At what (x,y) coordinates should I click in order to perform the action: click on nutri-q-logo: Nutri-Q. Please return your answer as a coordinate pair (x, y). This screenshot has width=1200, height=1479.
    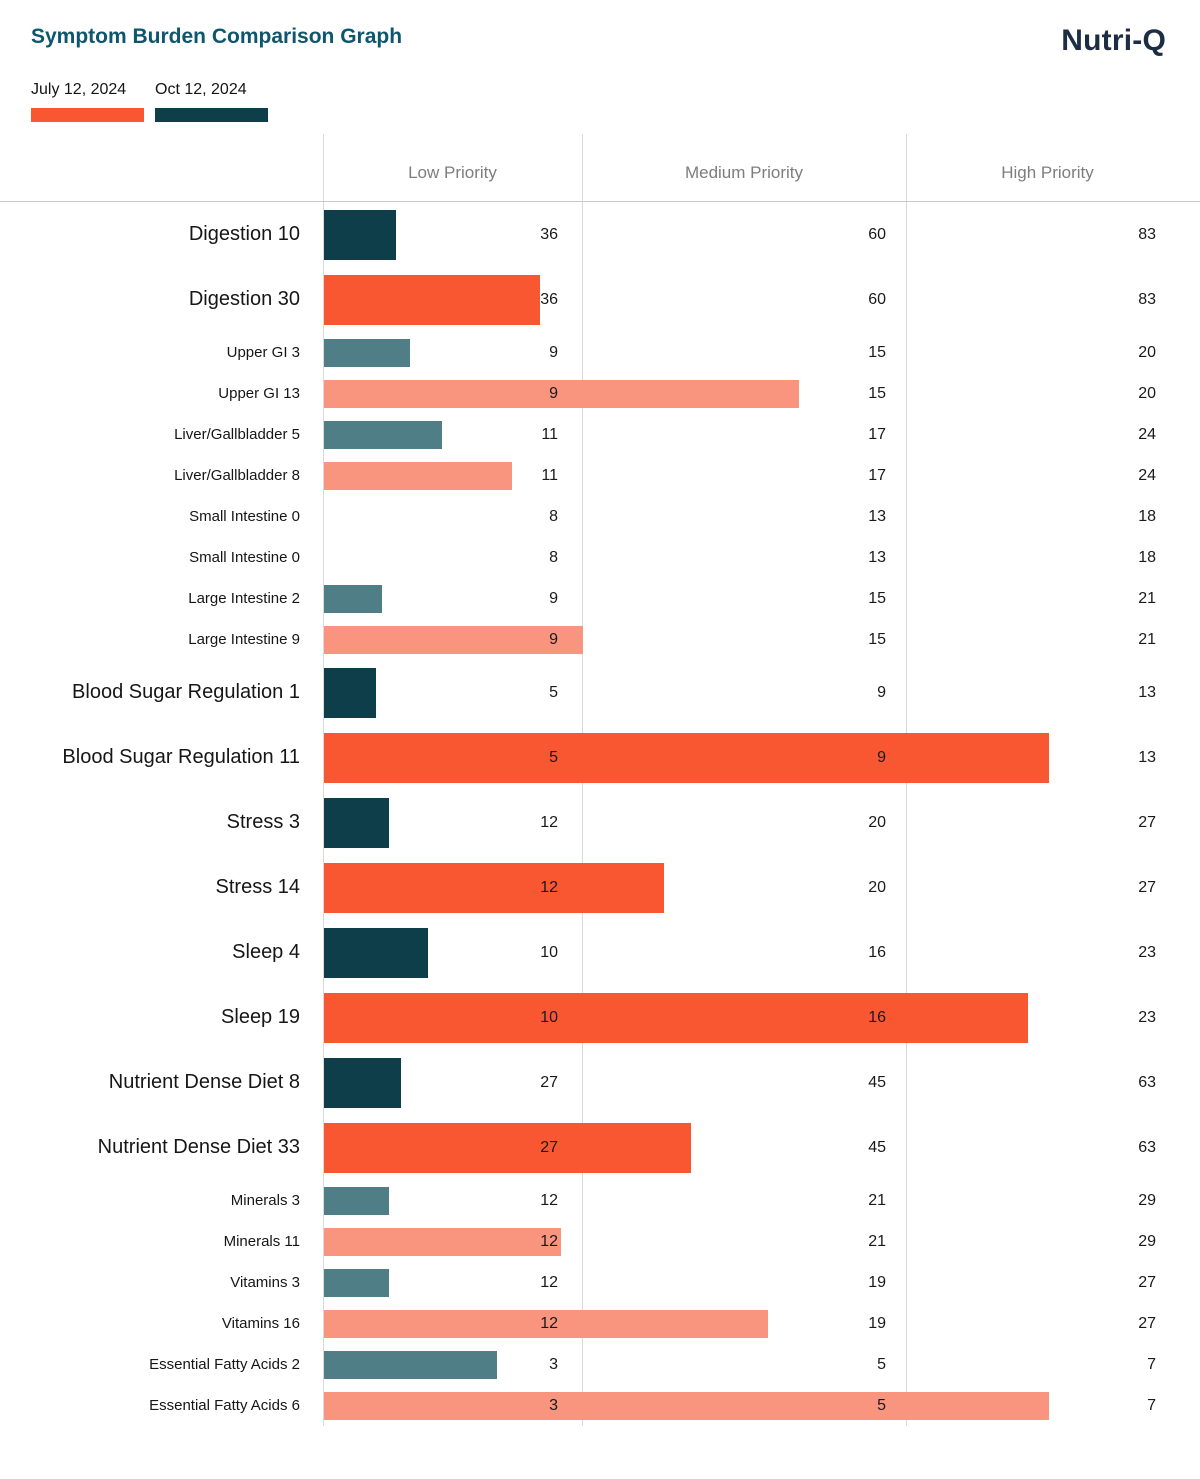
    Looking at the image, I should click on (1113, 40).